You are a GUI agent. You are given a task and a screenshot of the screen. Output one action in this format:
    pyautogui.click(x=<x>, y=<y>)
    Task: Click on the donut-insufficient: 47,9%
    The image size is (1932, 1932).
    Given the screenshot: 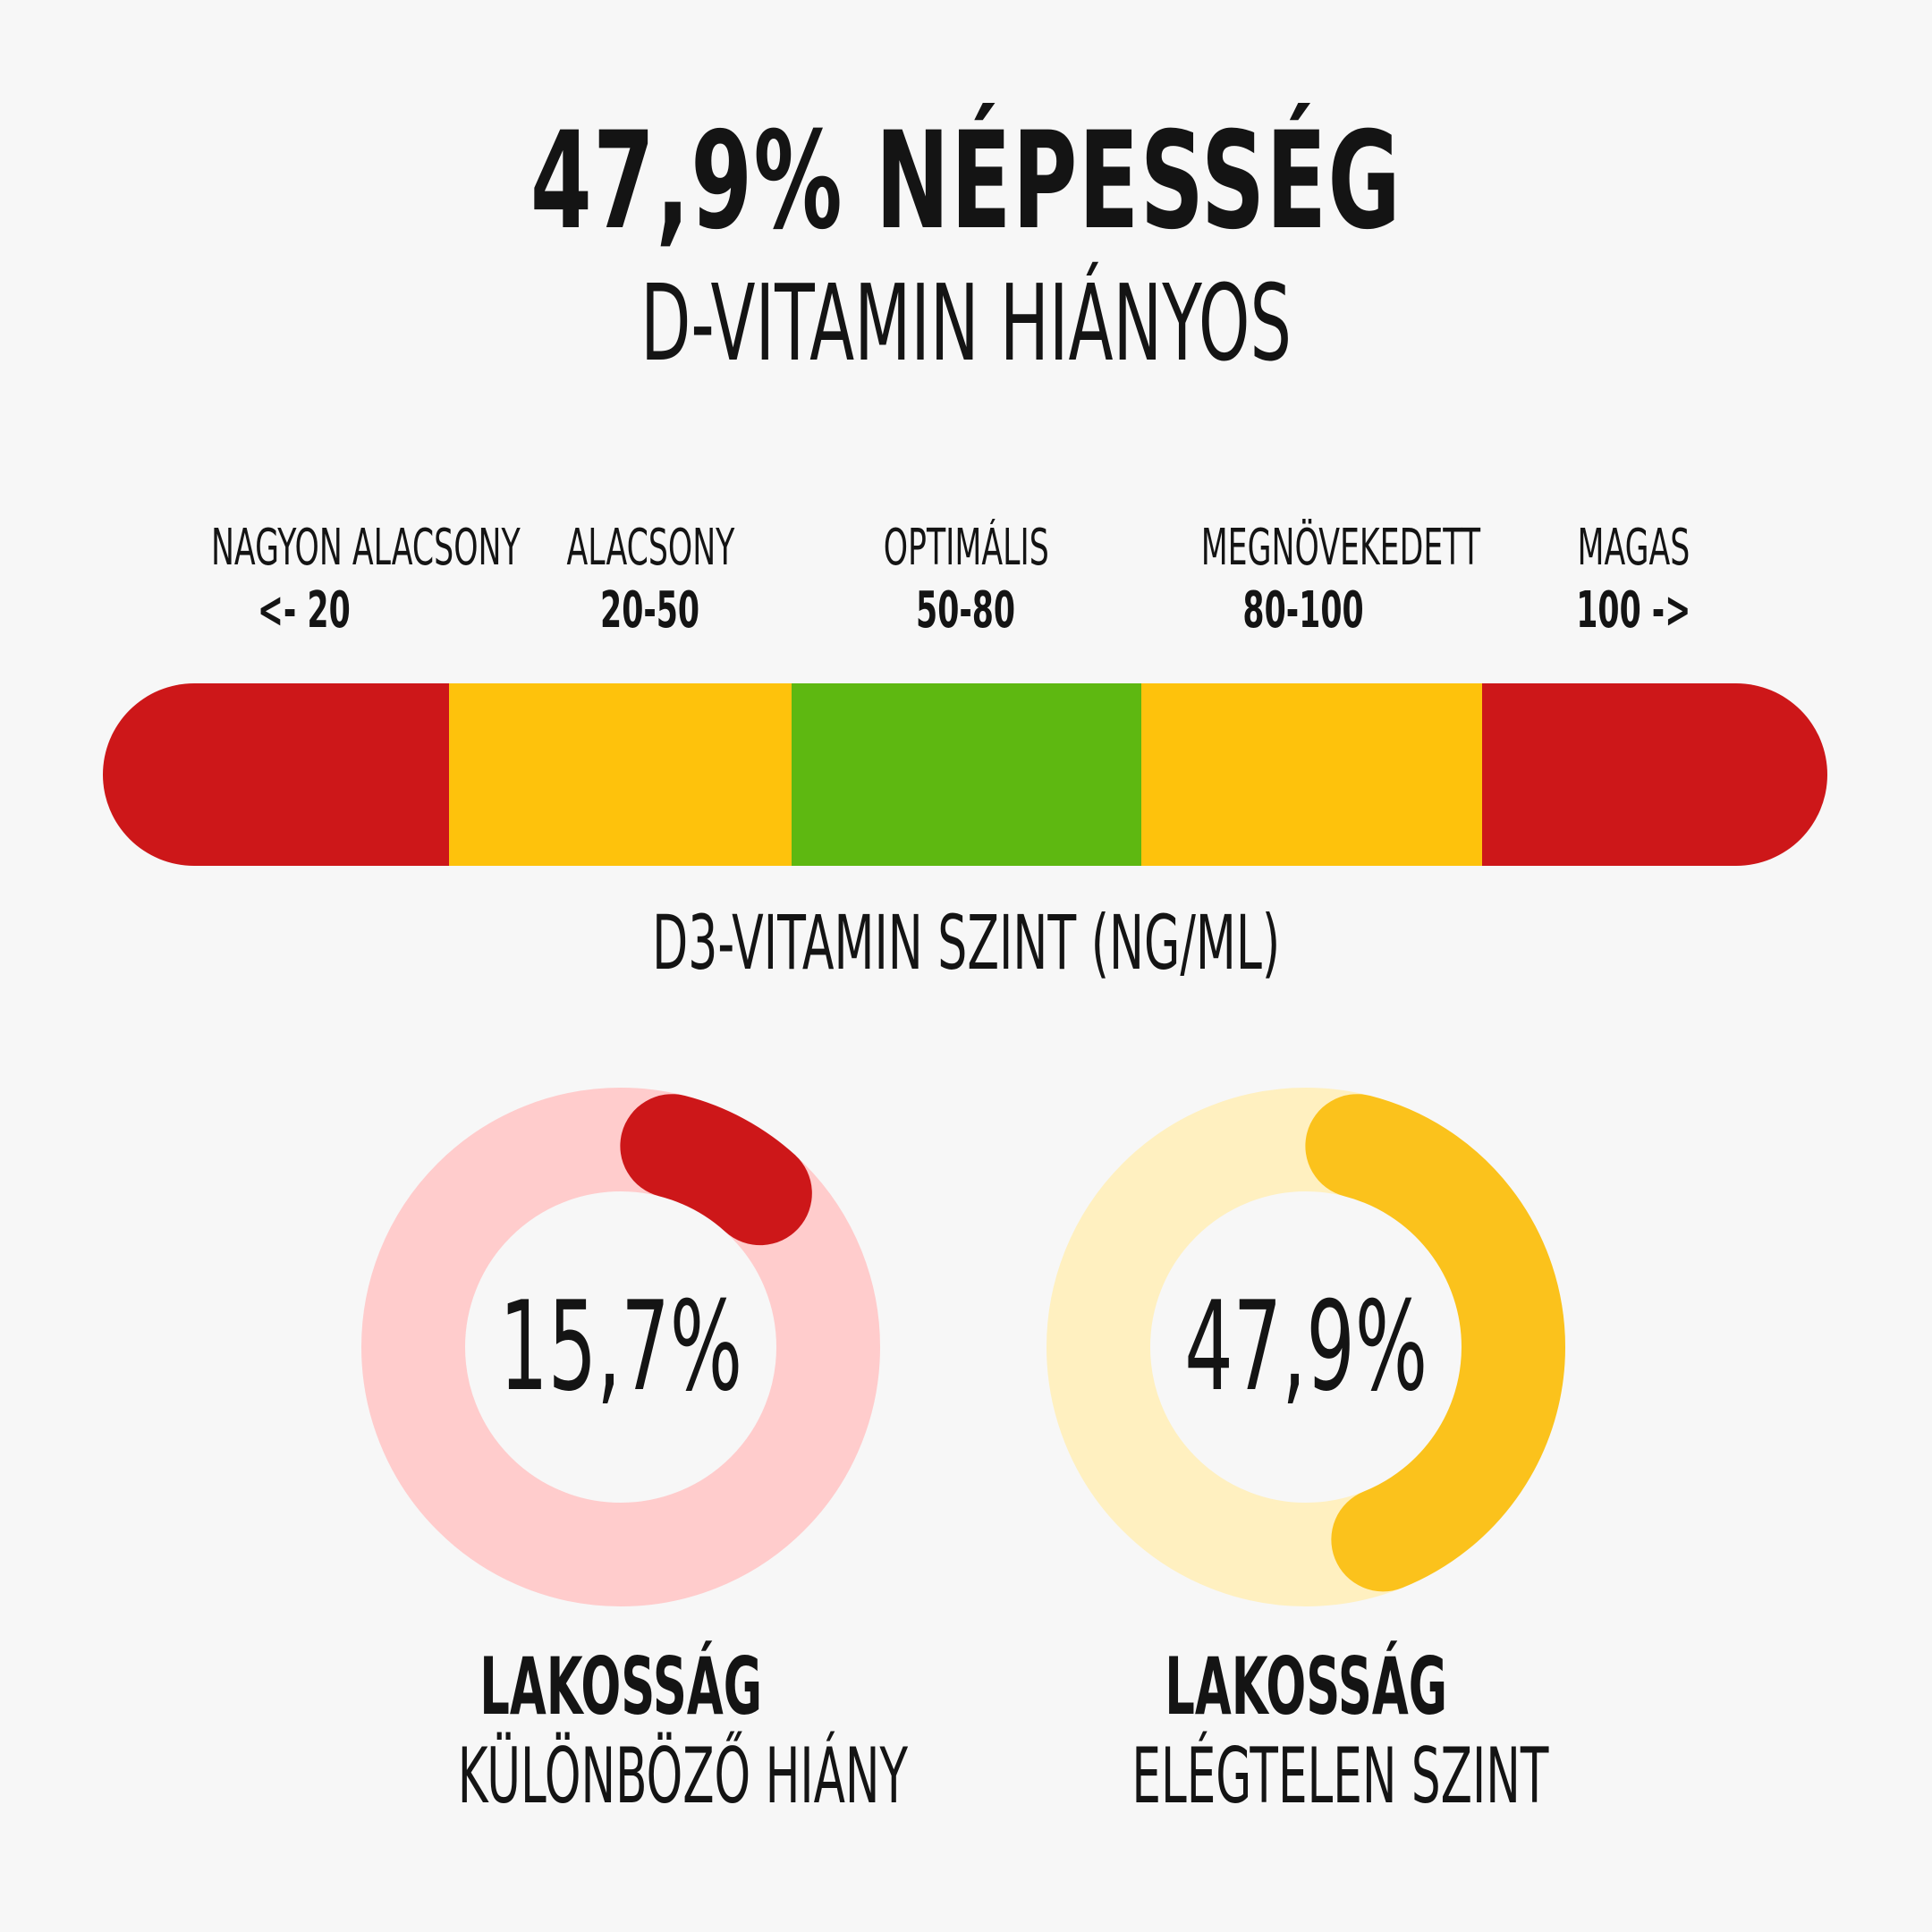 What is the action you would take?
    pyautogui.click(x=1306, y=1347)
    